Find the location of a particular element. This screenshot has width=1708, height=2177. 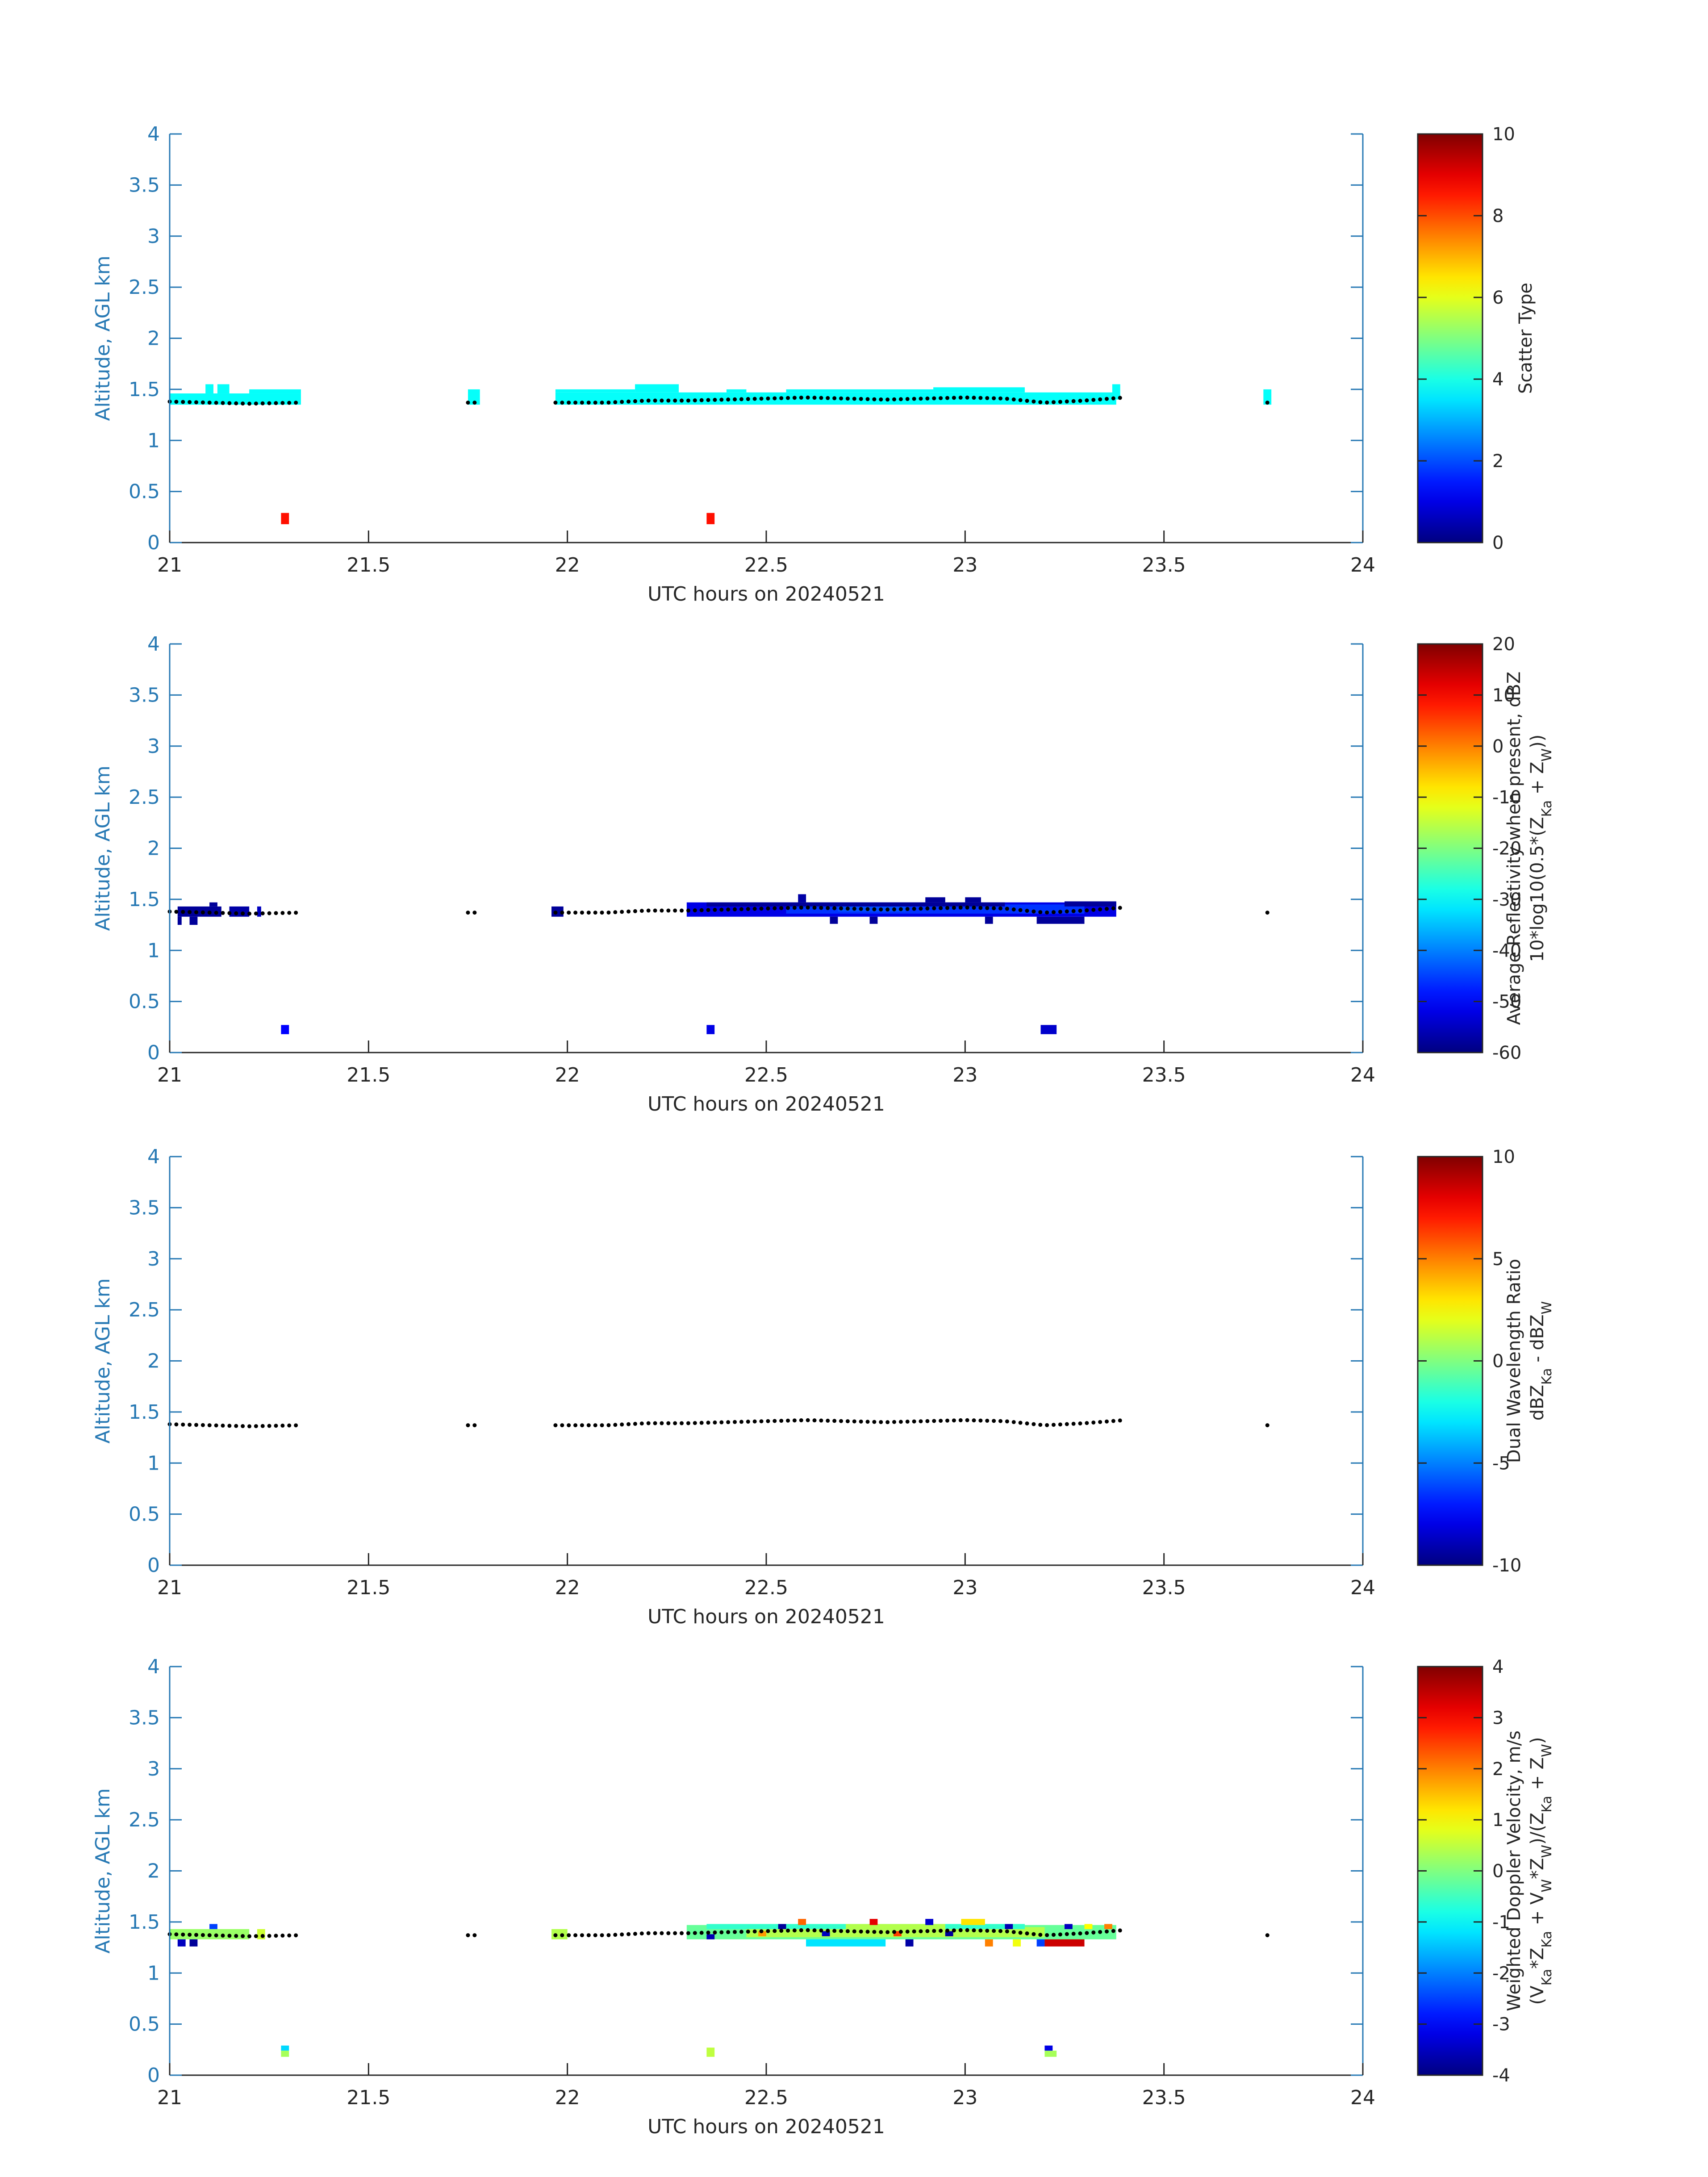

label-part: )) is located at coordinates (1537, 741).